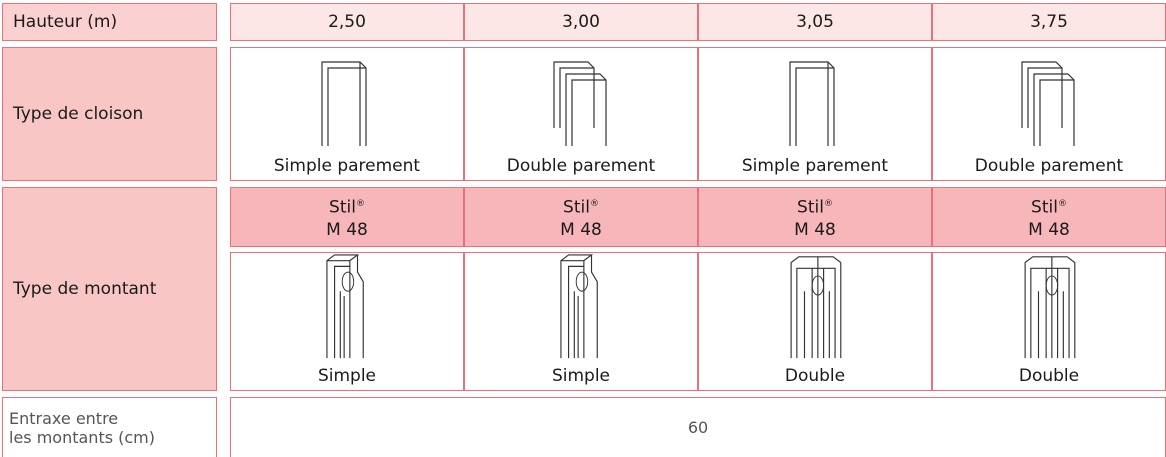 This screenshot has height=457, width=1166. I want to click on row-label: Hauteur (m), so click(109, 22).